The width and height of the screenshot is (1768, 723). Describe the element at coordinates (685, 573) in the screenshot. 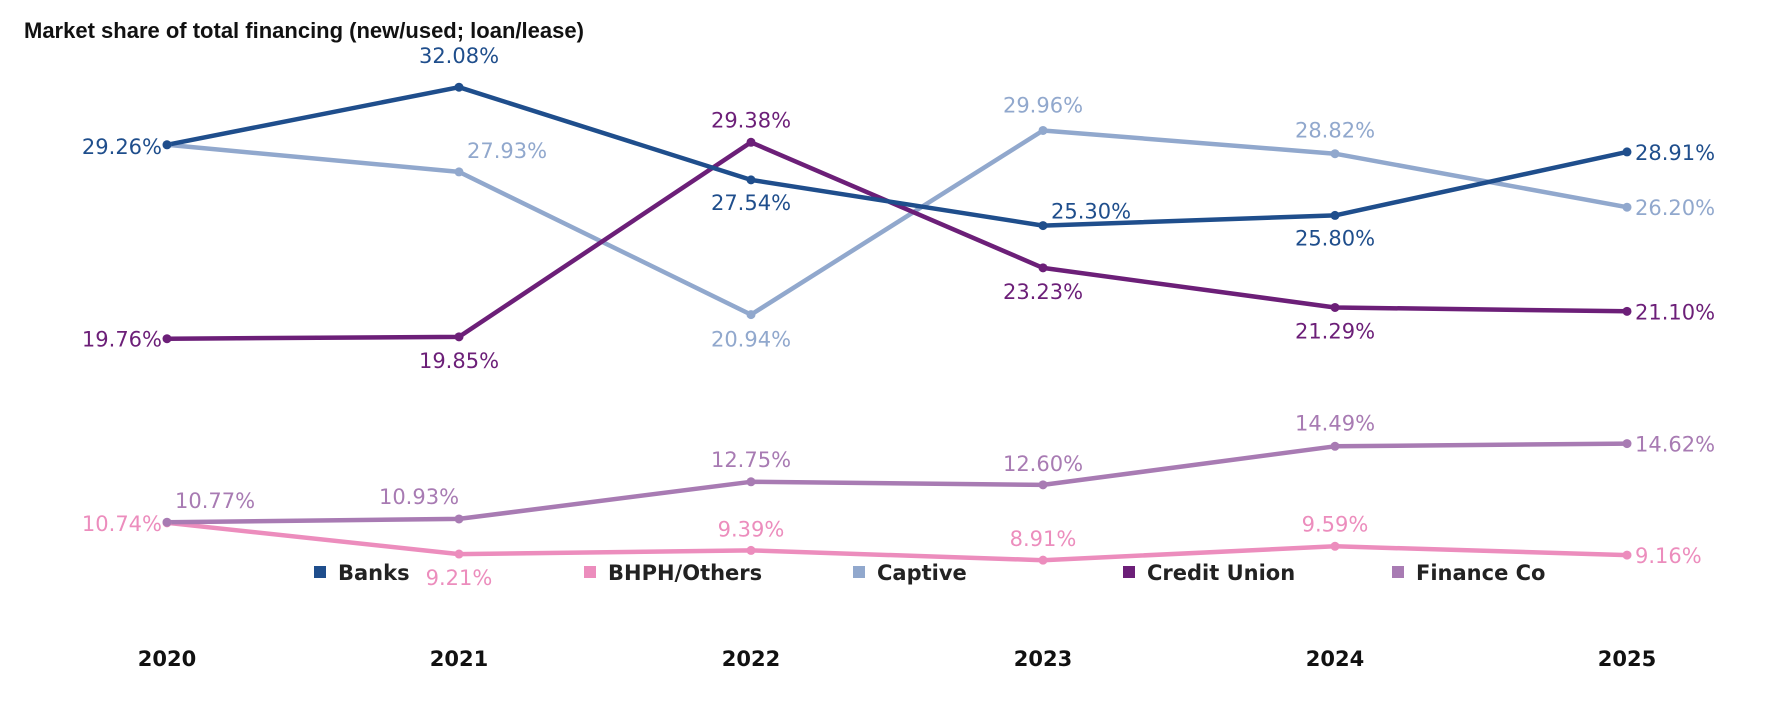

I see `legend-label: BHPH/Others` at that location.